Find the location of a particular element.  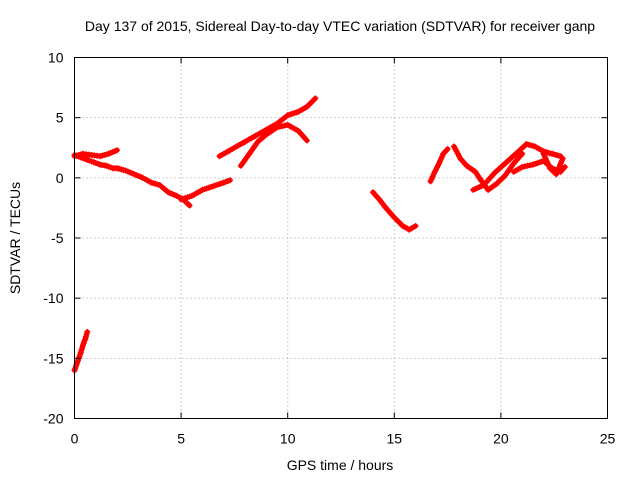

x-tick-label: 5 is located at coordinates (181, 439).